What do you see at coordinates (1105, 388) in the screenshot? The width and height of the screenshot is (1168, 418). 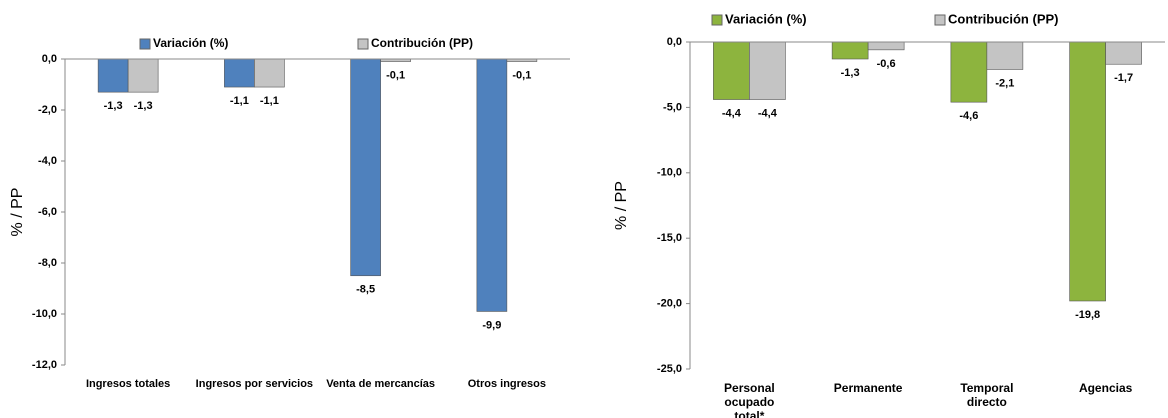 I see `x-tick-label: Agencias` at bounding box center [1105, 388].